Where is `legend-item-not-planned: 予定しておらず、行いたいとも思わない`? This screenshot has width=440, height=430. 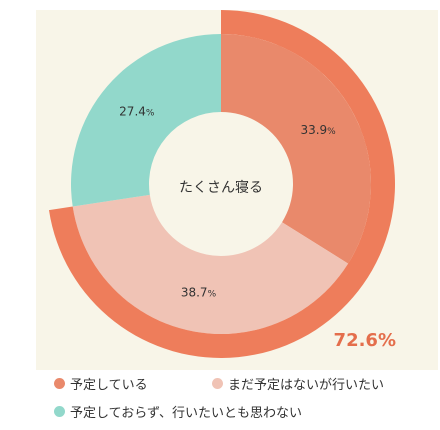
legend-item-not-planned: 予定しておらず、行いたいとも思わない is located at coordinates (178, 411).